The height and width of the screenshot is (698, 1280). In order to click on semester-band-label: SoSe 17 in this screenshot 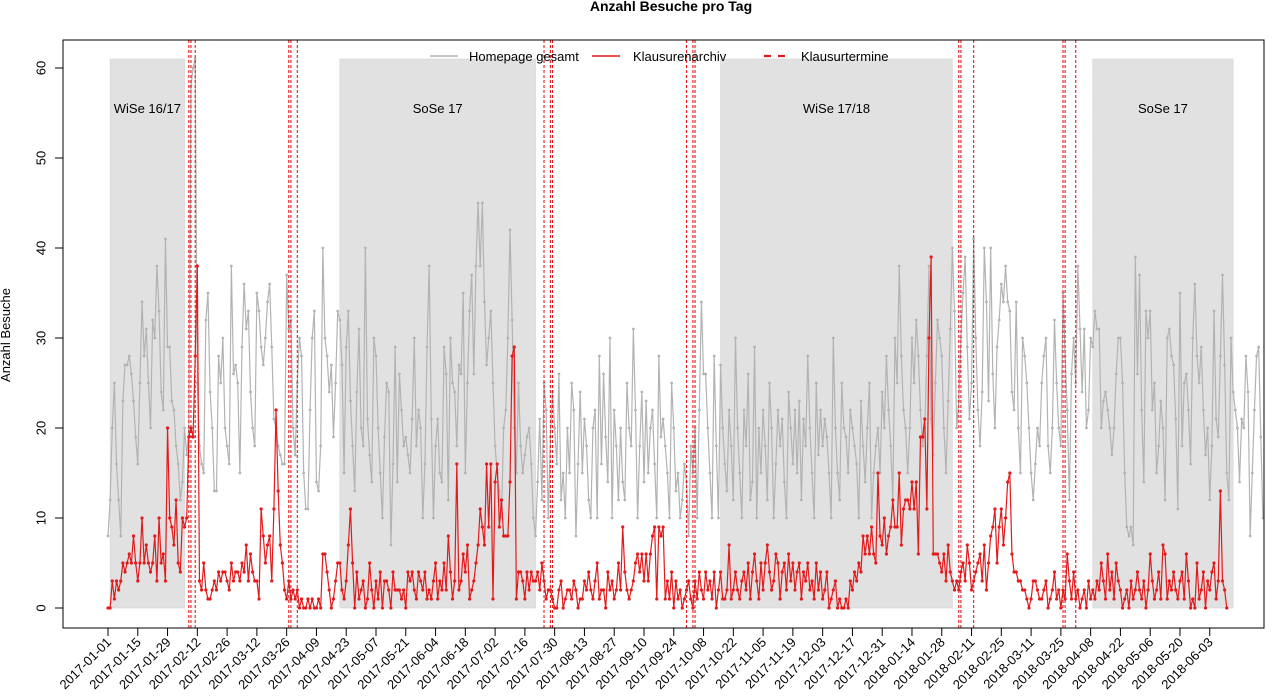, I will do `click(438, 108)`.